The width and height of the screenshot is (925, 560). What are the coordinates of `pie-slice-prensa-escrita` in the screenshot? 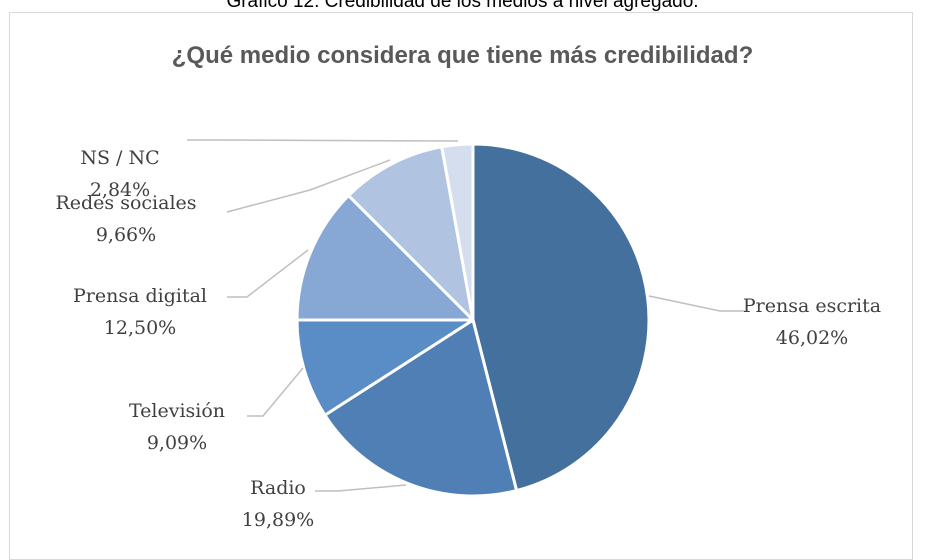 It's located at (561, 317).